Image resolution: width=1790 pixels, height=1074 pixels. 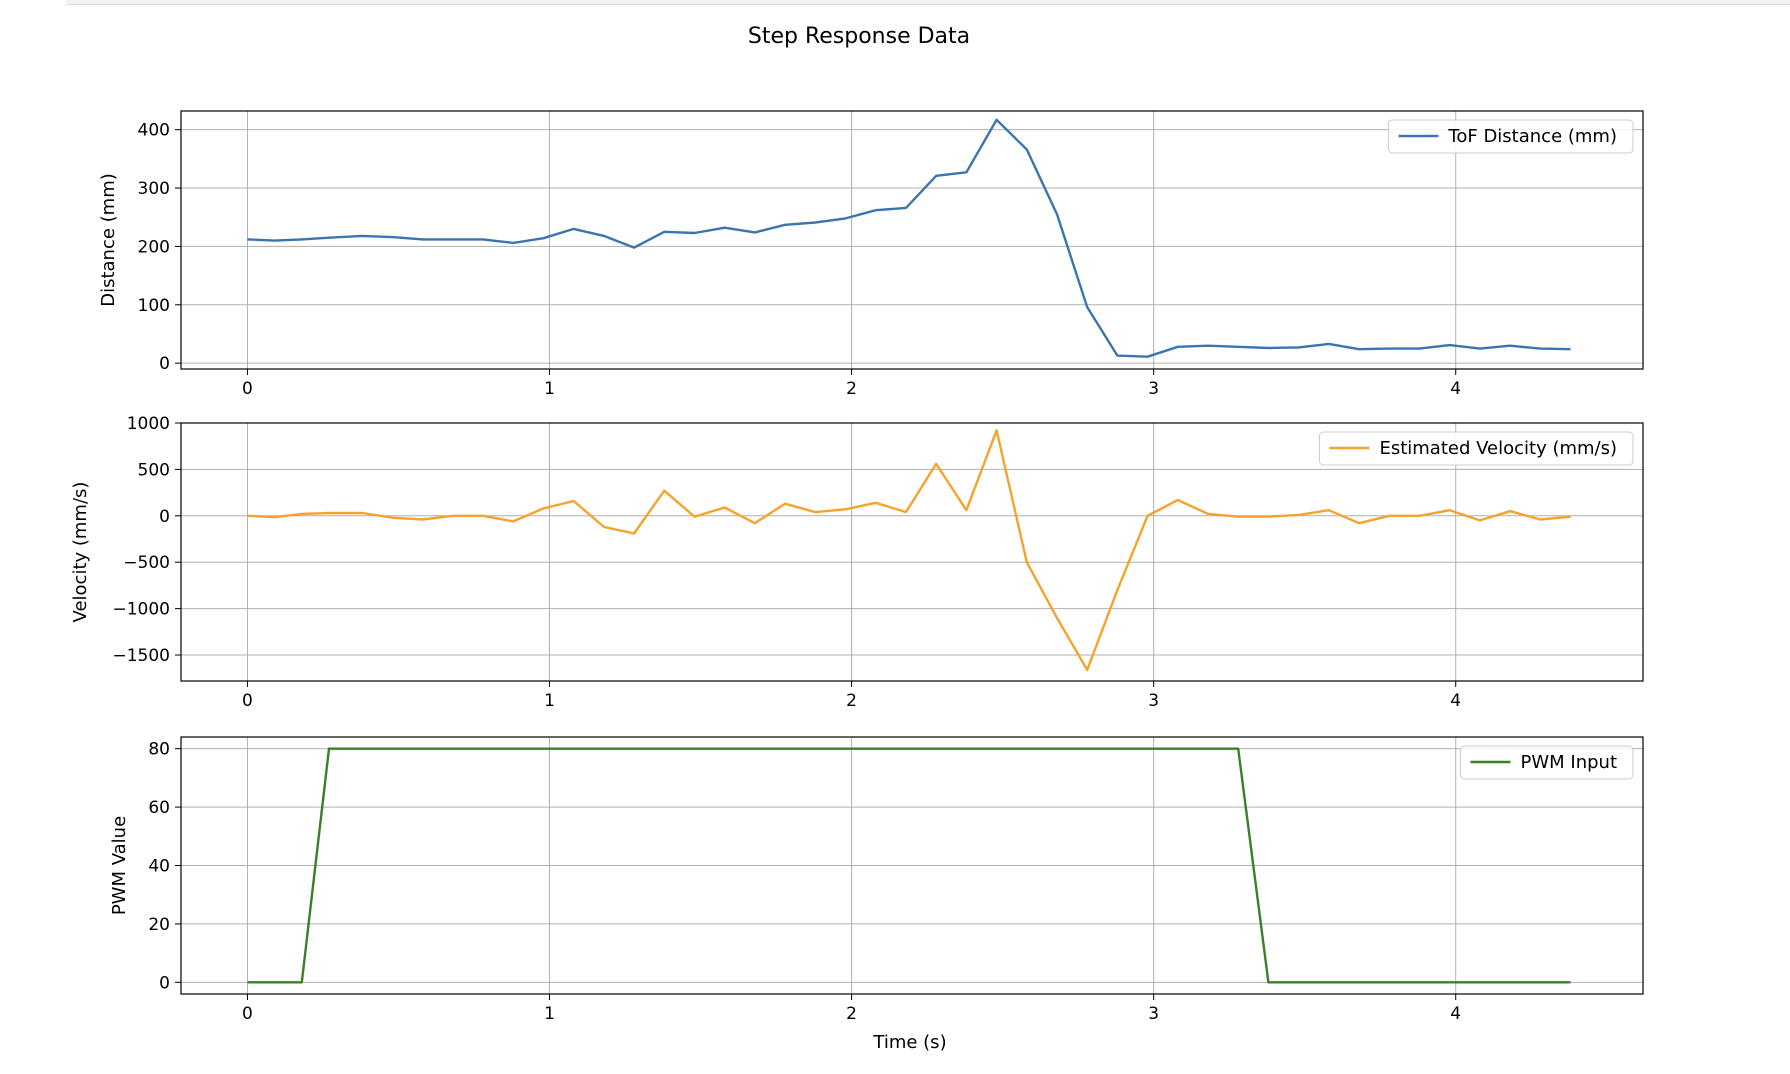 I want to click on y-tick-label: −1000, so click(x=141, y=610).